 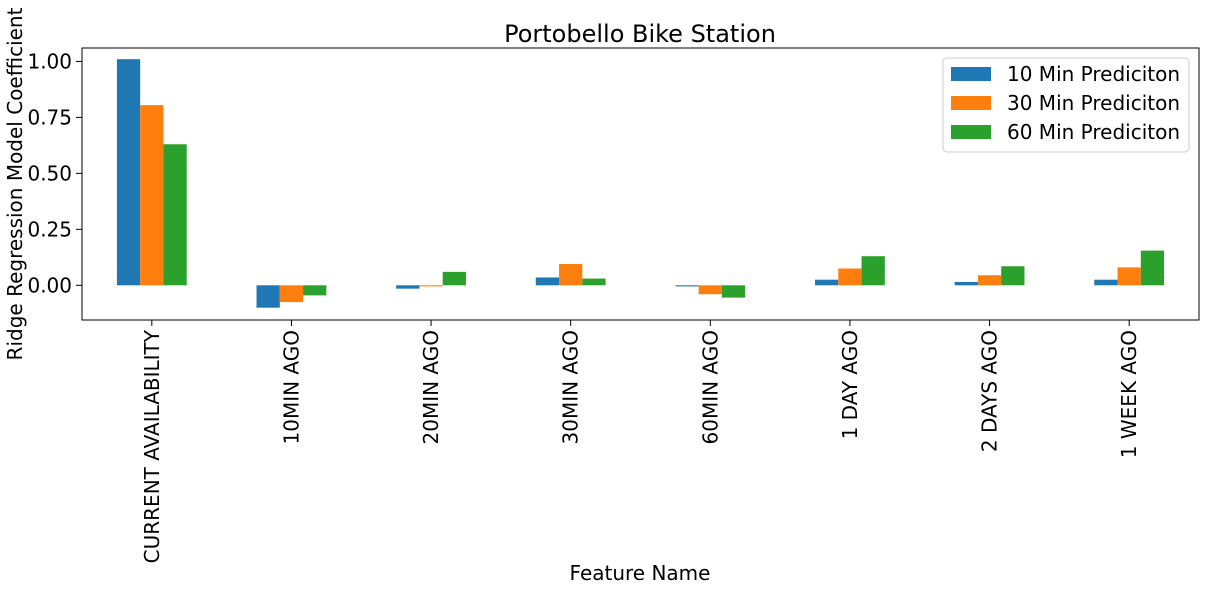 I want to click on legend-label-1: 10 Min Prediciton, so click(x=1093, y=74).